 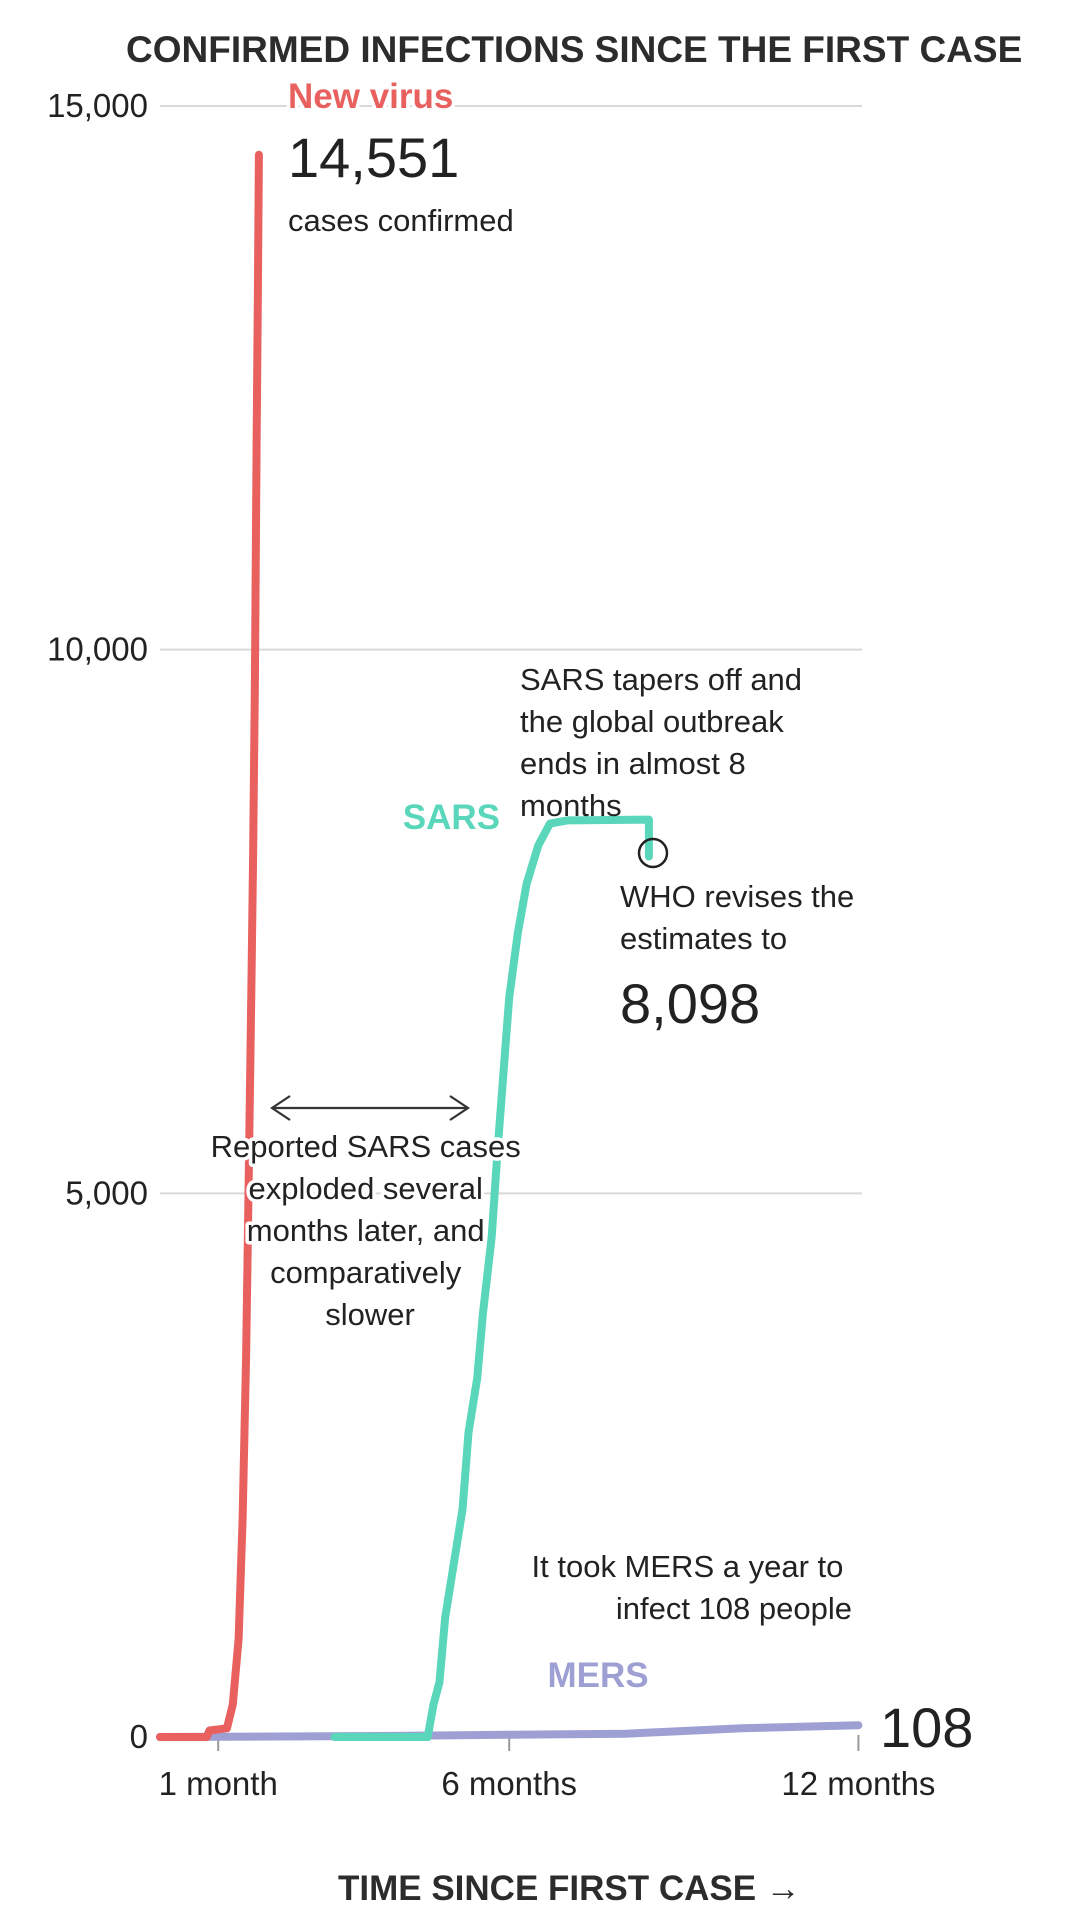 What do you see at coordinates (401, 220) in the screenshot?
I see `new-virus-total-caption: cases confirmed` at bounding box center [401, 220].